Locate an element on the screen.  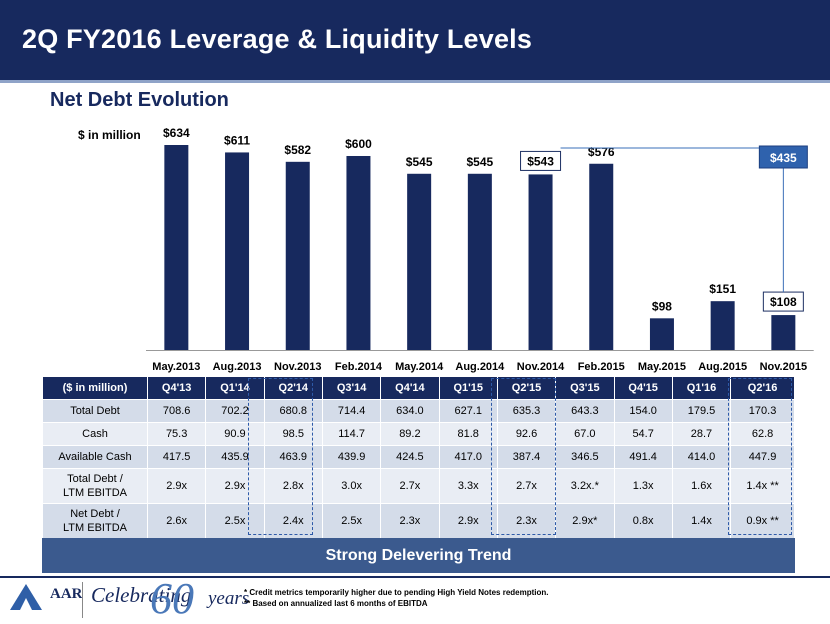
table-cell: 81.8 is located at coordinates (468, 434).